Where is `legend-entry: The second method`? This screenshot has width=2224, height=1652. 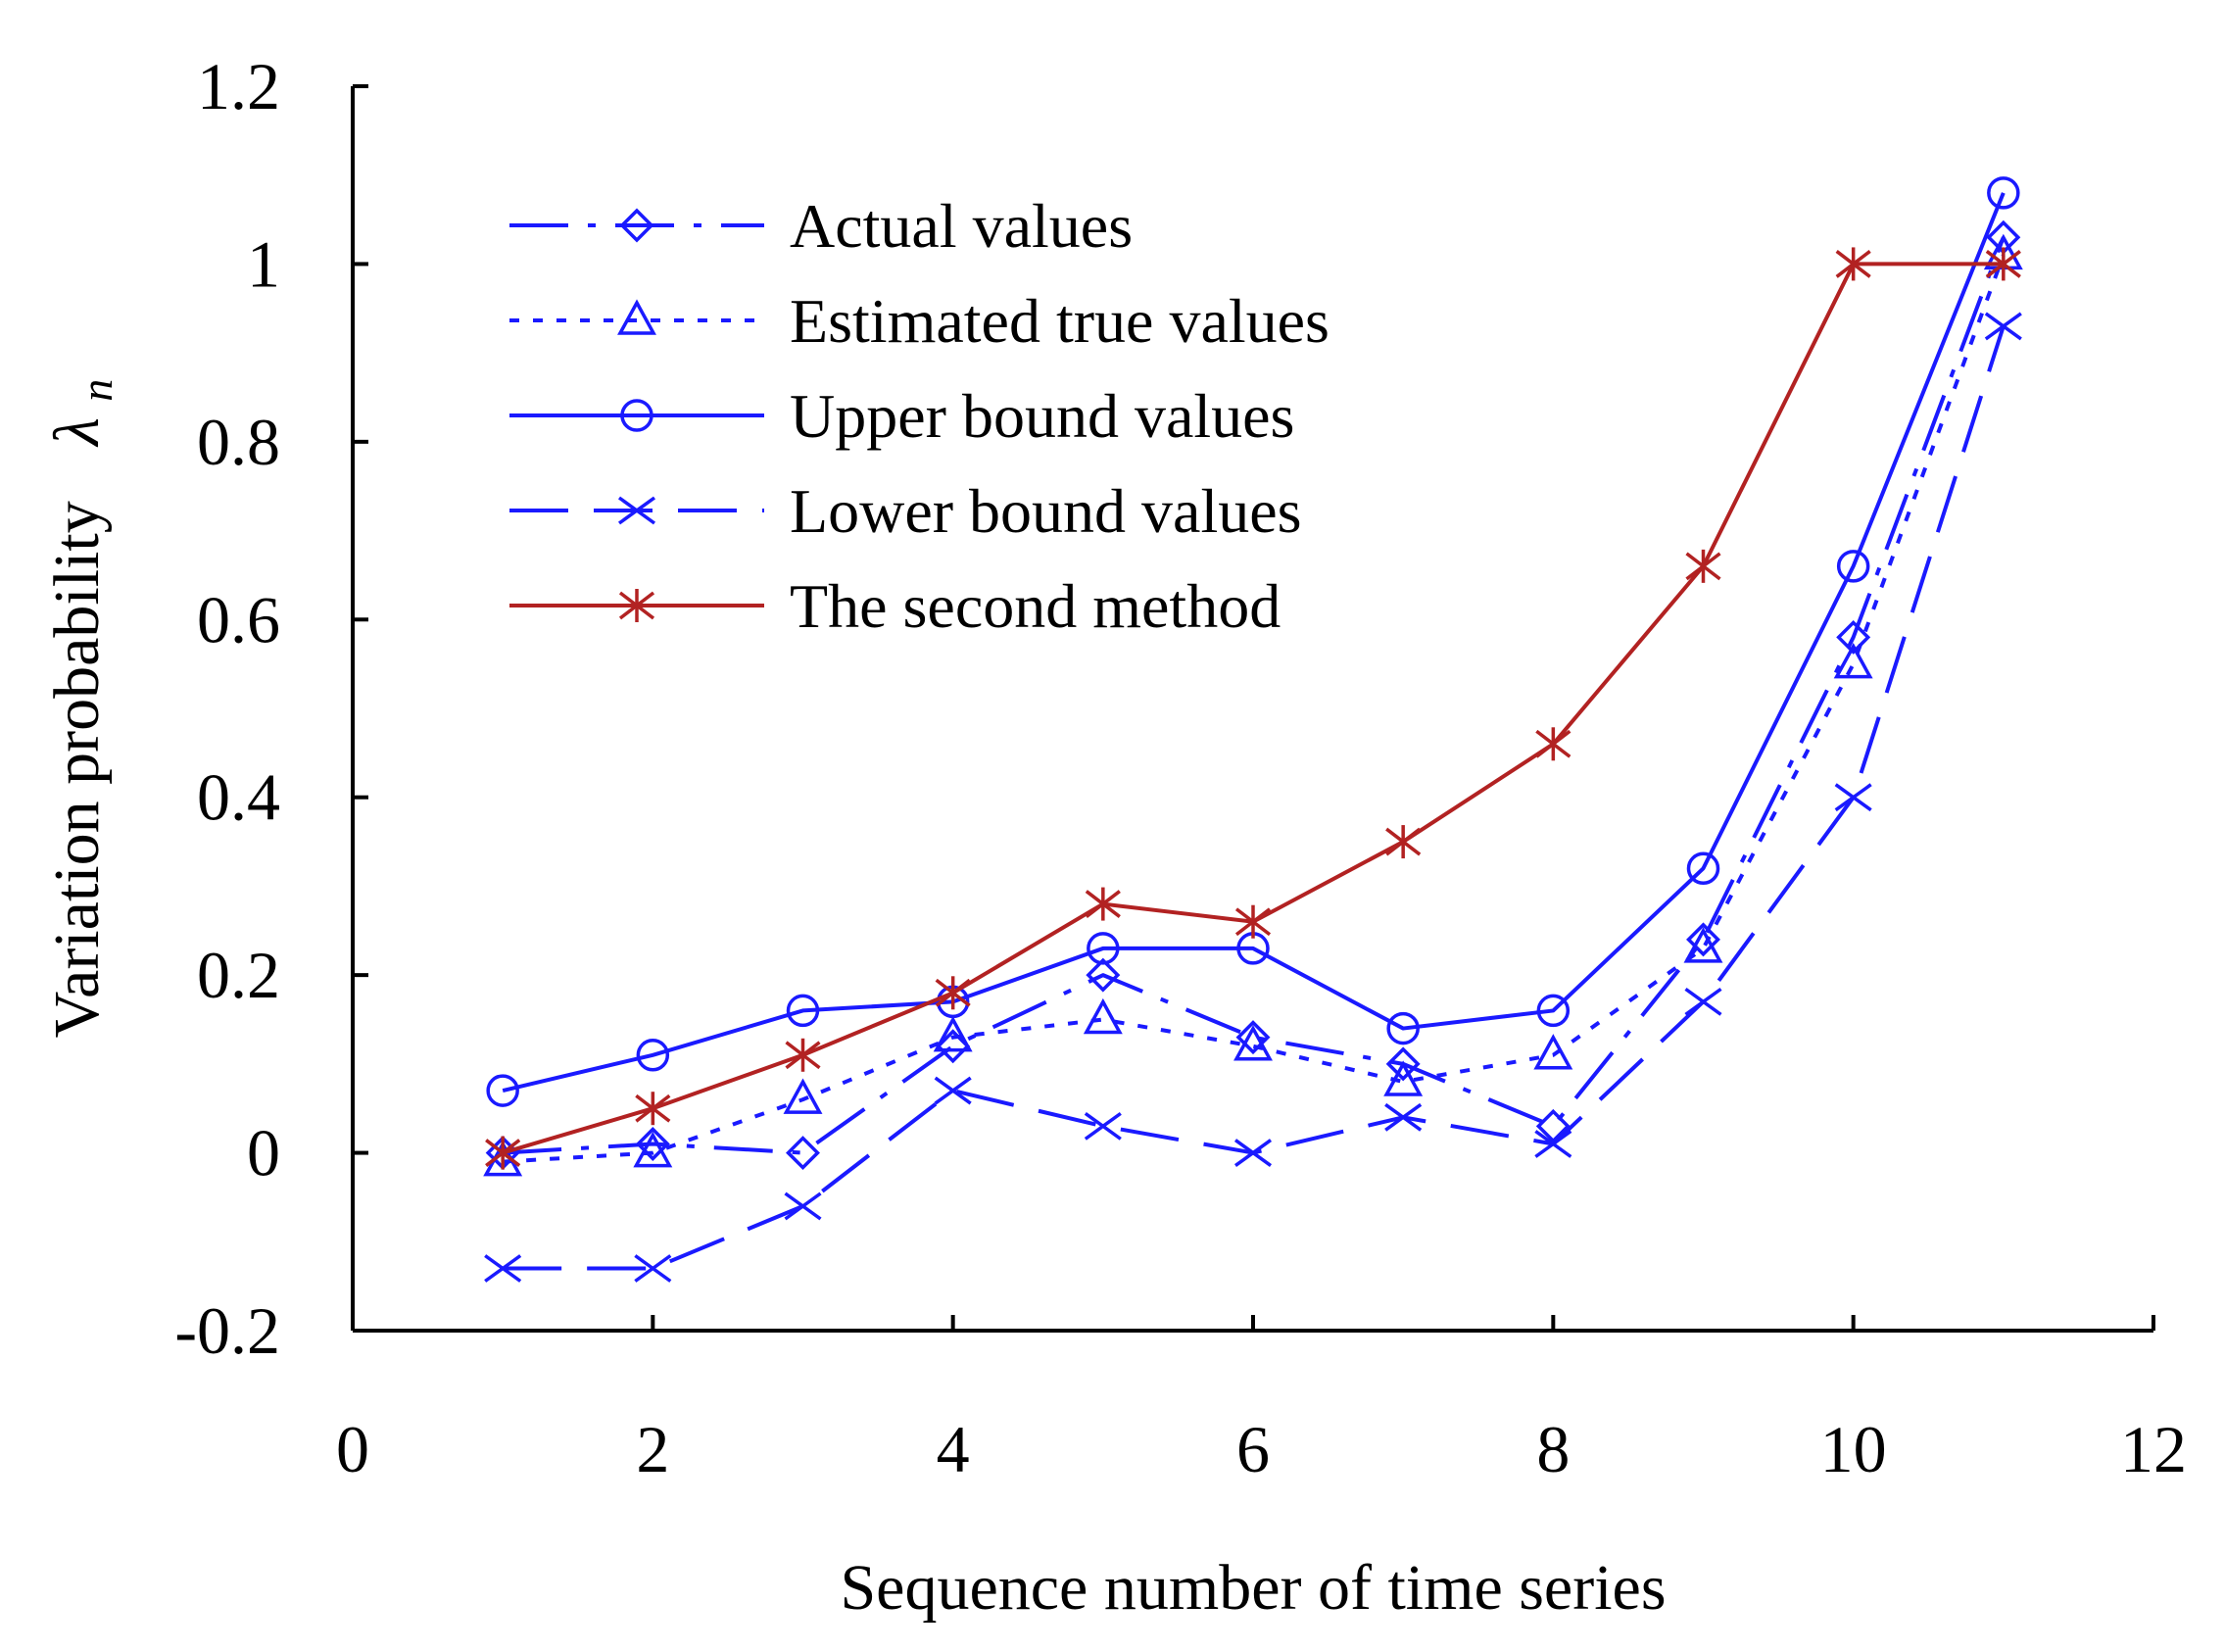
legend-entry: The second method is located at coordinates (895, 606).